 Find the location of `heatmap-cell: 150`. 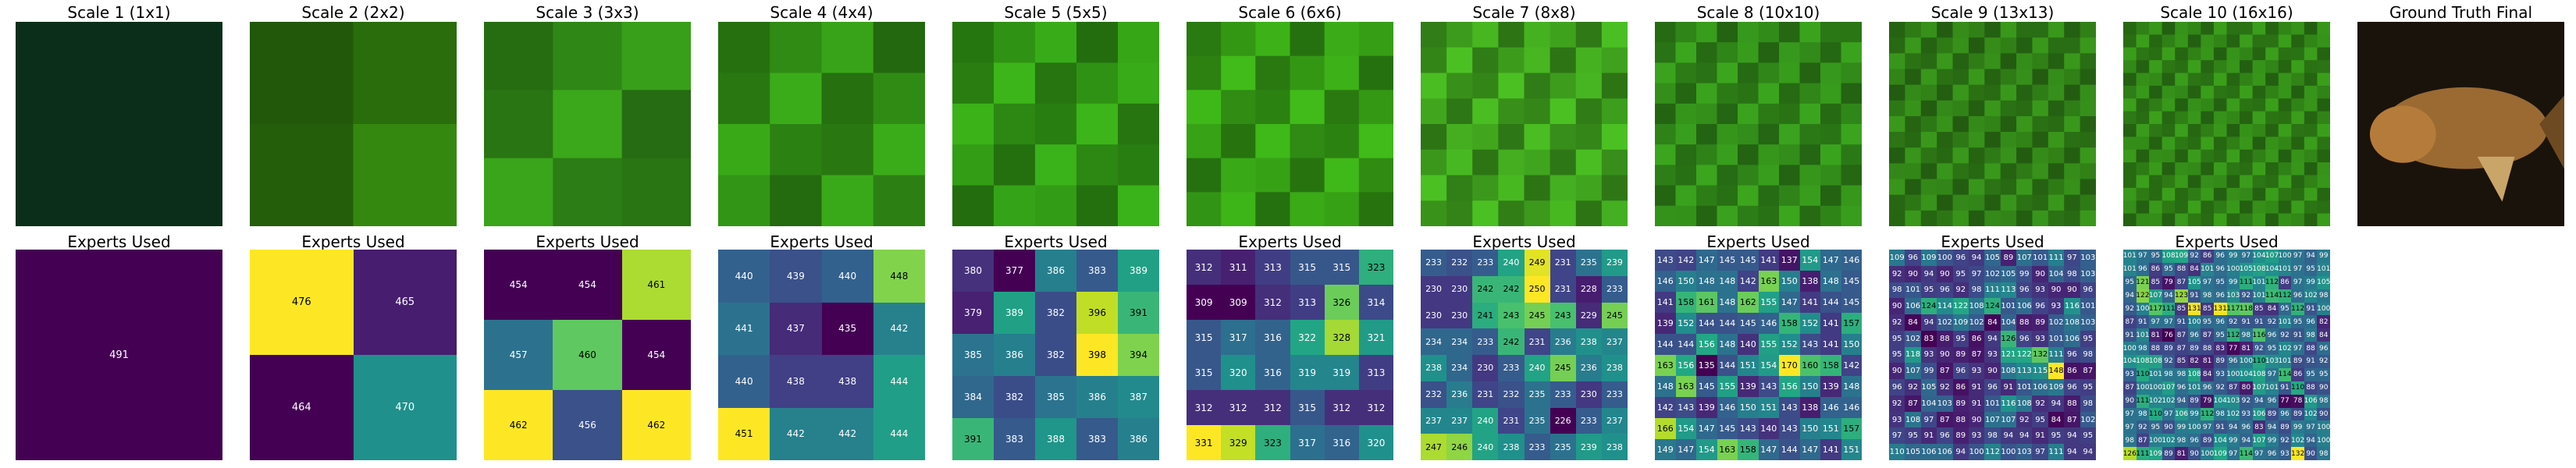

heatmap-cell: 150 is located at coordinates (1685, 281).